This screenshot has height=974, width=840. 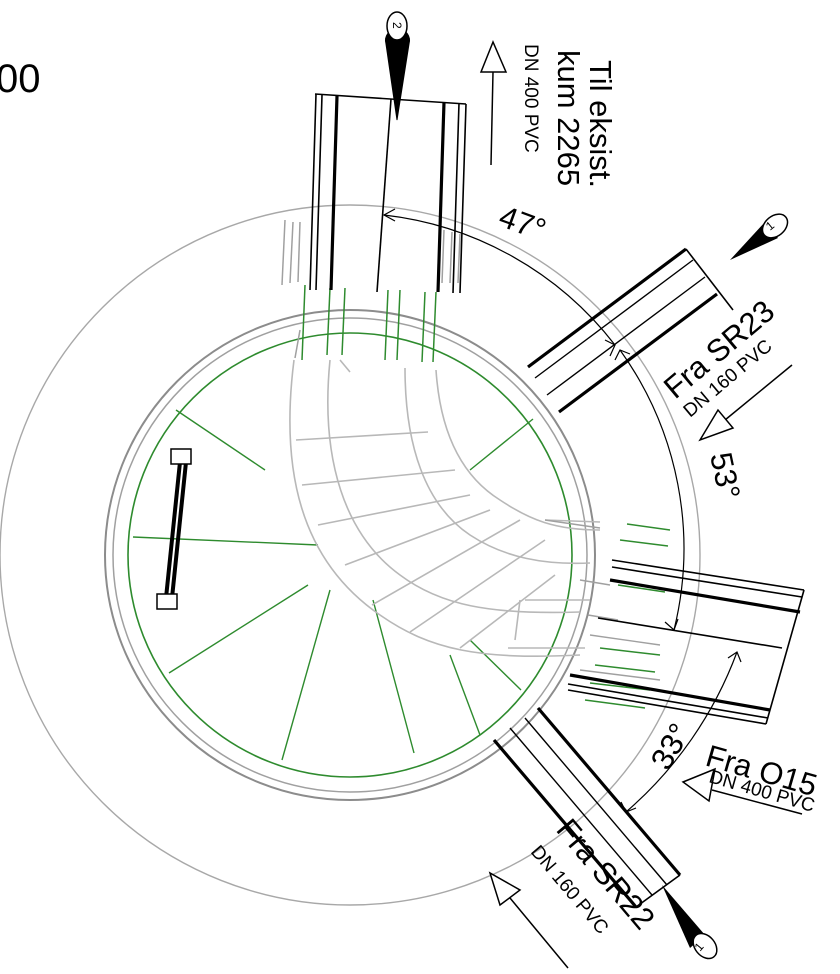 I want to click on ladder-cap-top, so click(x=181, y=456).